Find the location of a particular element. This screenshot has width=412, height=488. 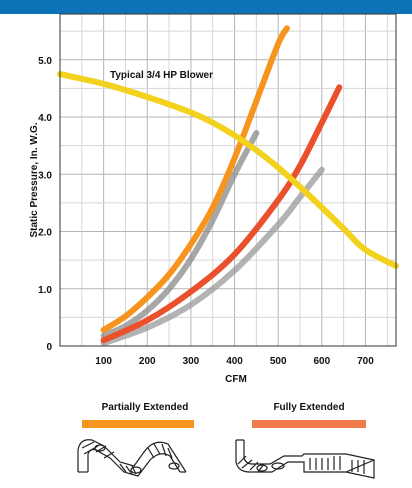

x-tick-labels: 100 200 300 400 500 600 700 is located at coordinates (234, 361).